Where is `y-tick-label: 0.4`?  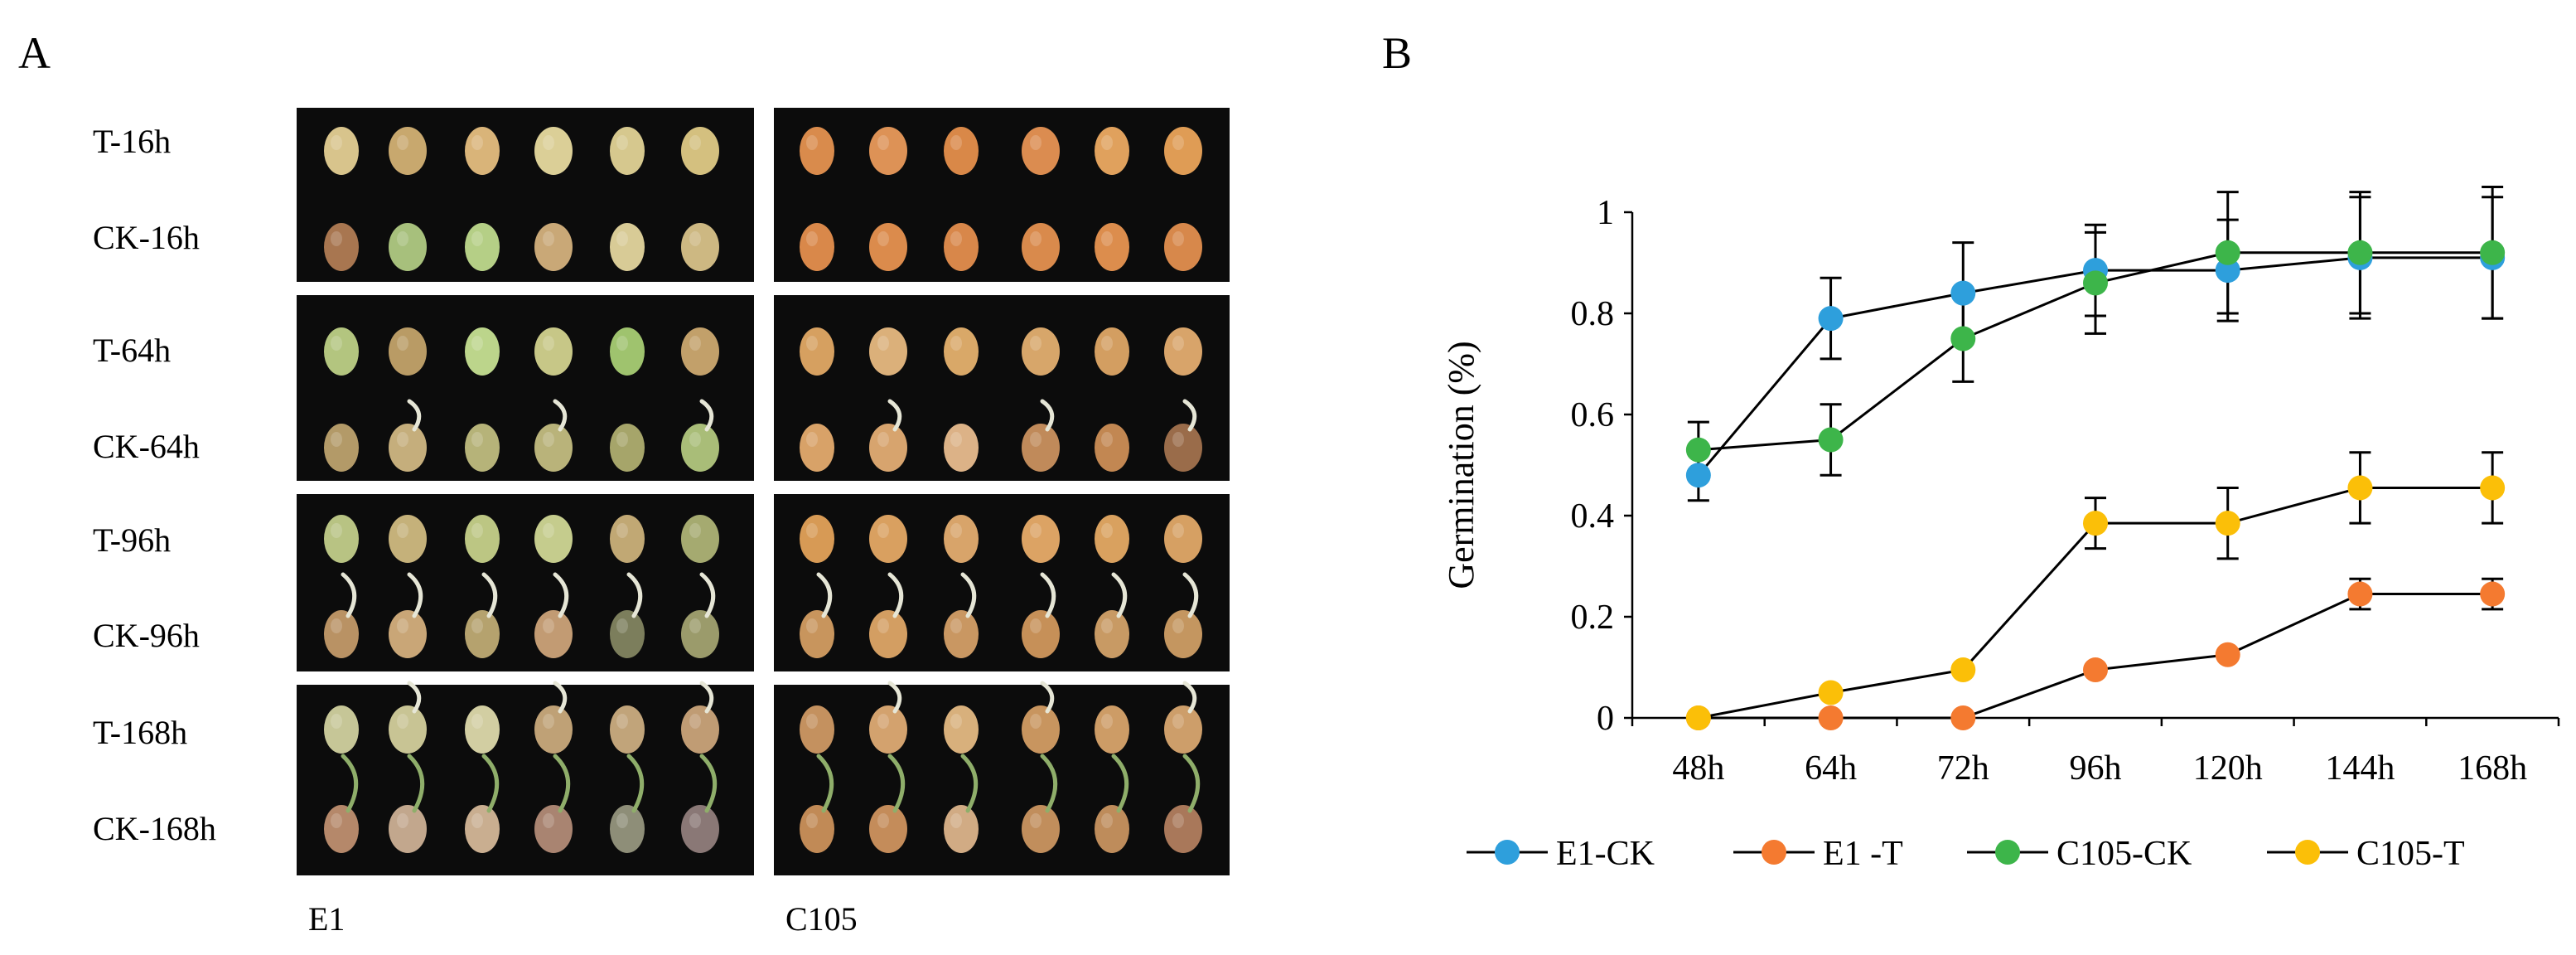
y-tick-label: 0.4 is located at coordinates (1593, 516).